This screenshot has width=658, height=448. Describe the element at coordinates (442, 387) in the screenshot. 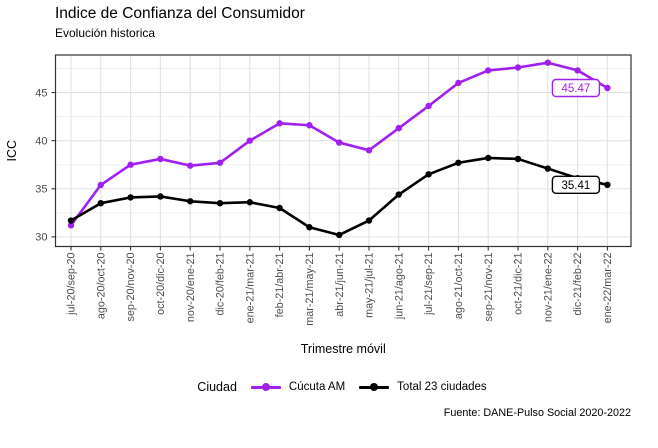

I see `legend-label: Total 23 ciudades` at that location.